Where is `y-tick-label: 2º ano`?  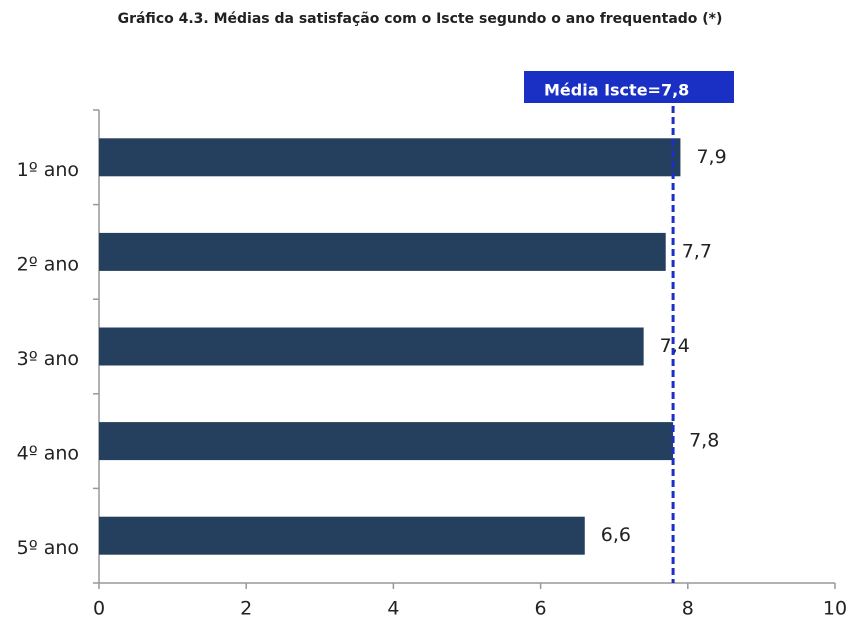
y-tick-label: 2º ano is located at coordinates (48, 264).